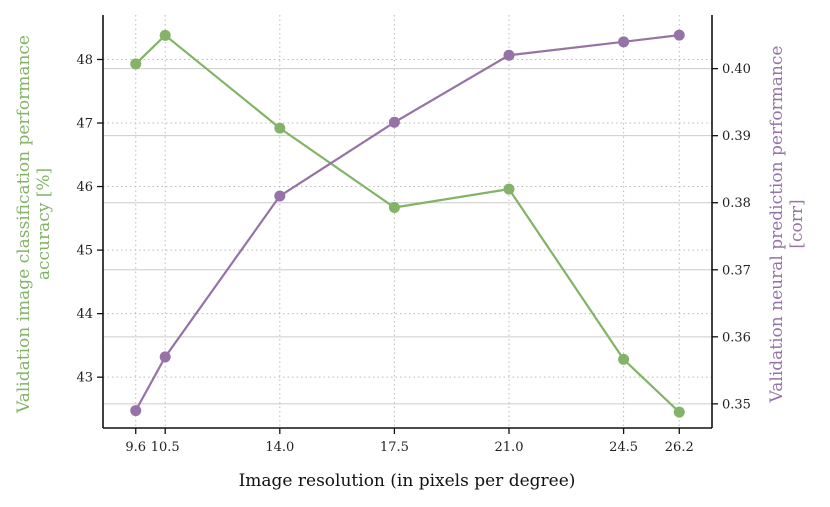 The width and height of the screenshot is (830, 507). Describe the element at coordinates (407, 481) in the screenshot. I see `x-axis-title: Image resolution (in pixels per degree)` at that location.